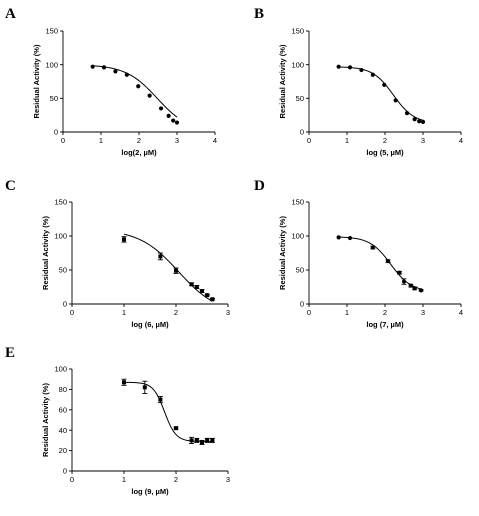 The width and height of the screenshot is (479, 516). Describe the element at coordinates (63, 389) in the screenshot. I see `y-tick-label: 80` at that location.